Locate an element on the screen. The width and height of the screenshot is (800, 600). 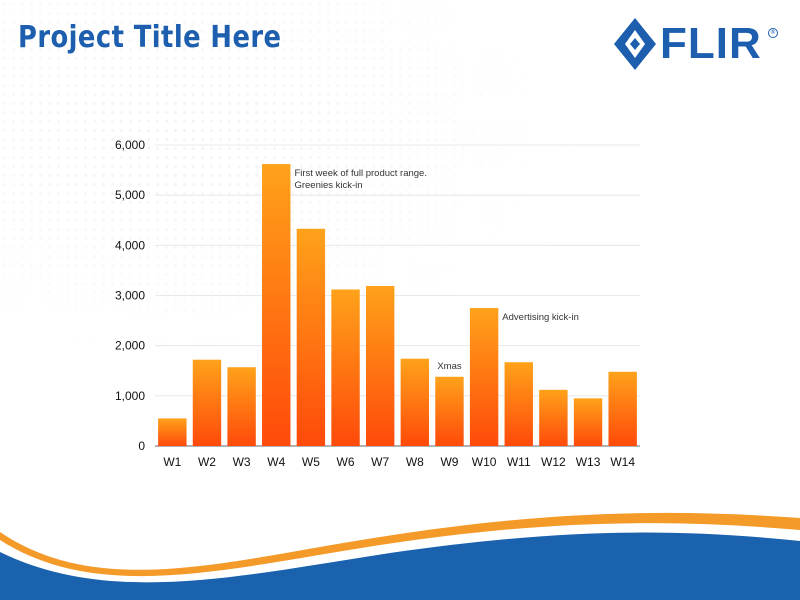
page-title: Project Title Here is located at coordinates (150, 37).